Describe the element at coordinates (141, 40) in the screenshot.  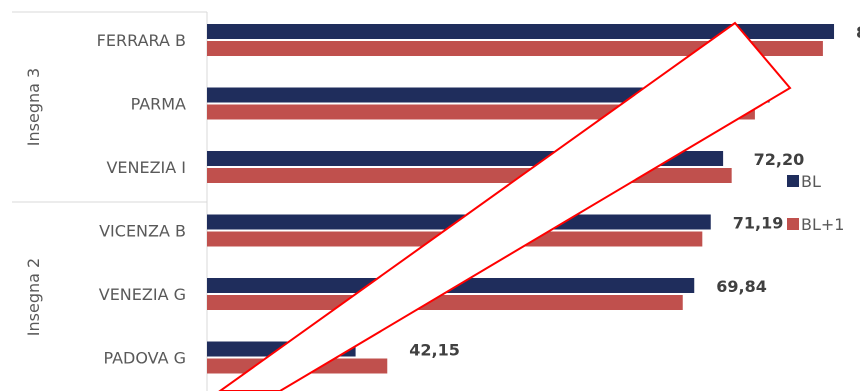
I see `category-label-ferrara-b: FERRARA B` at that location.